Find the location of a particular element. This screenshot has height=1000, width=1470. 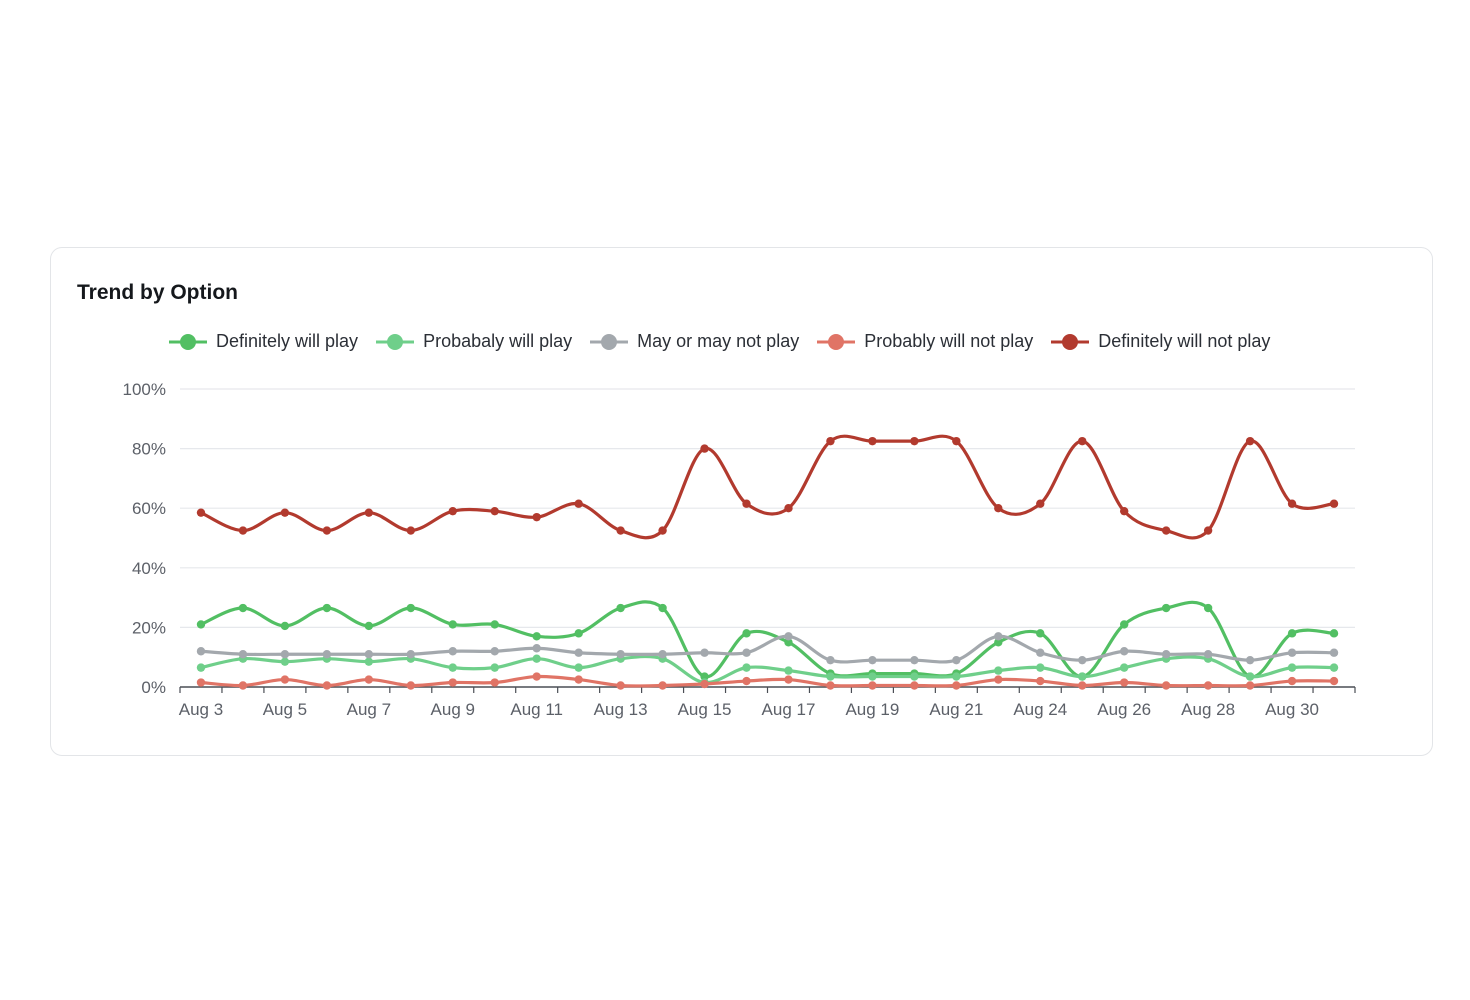

y-tick-label: 100% is located at coordinates (144, 389).